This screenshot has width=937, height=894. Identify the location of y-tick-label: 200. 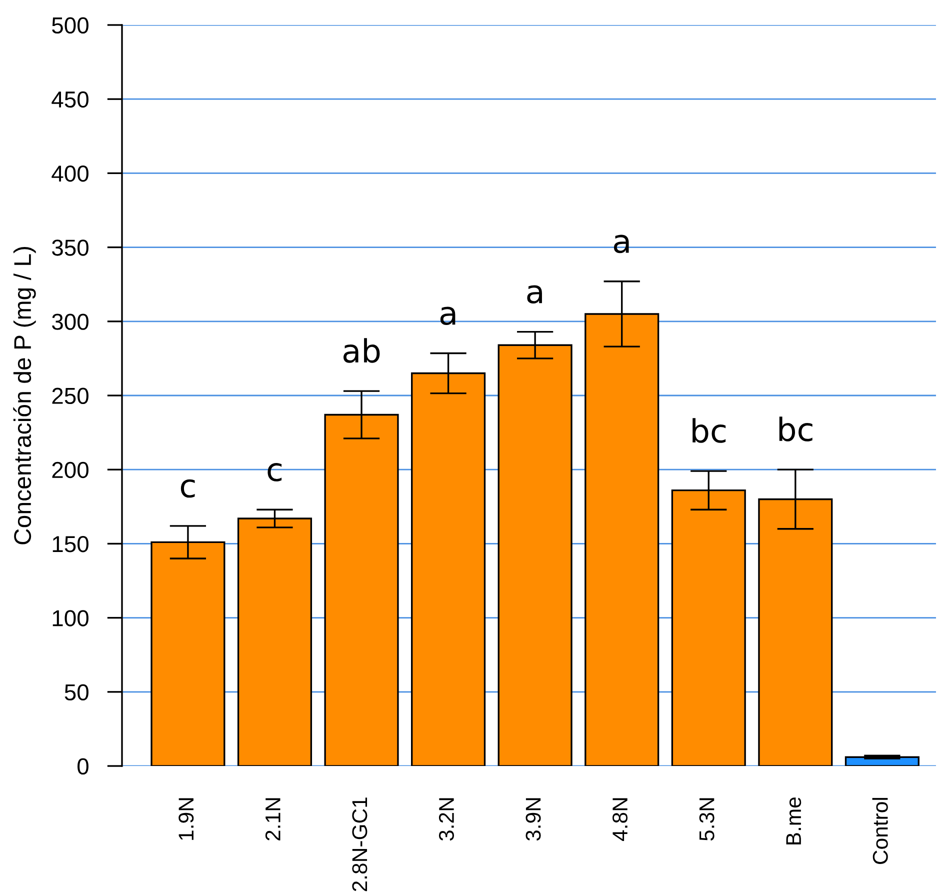
(70, 470).